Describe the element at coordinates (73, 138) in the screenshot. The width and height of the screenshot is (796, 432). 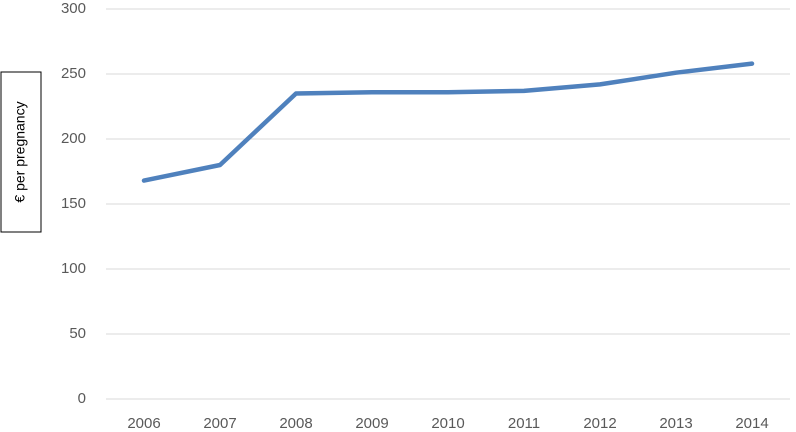
I see `y-tick-label: 200` at that location.